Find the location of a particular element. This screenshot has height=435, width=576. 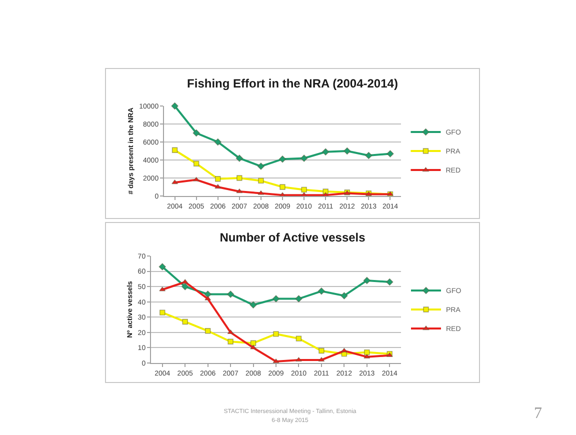

chart-title: Number of Active vessels is located at coordinates (293, 237).